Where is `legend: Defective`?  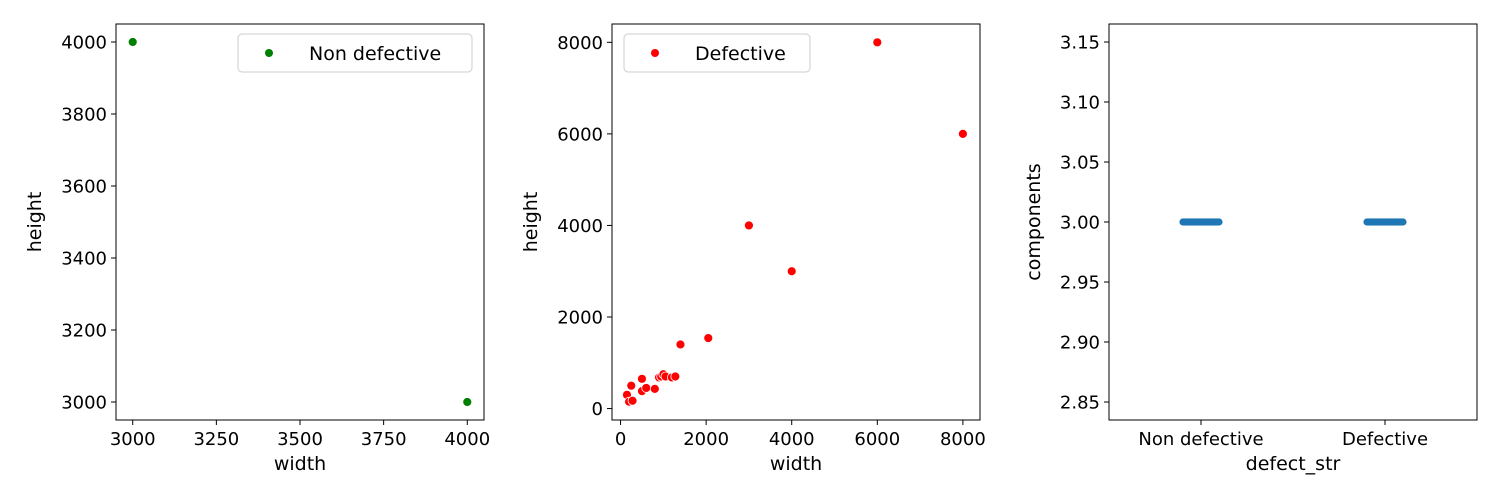
legend: Defective is located at coordinates (717, 53).